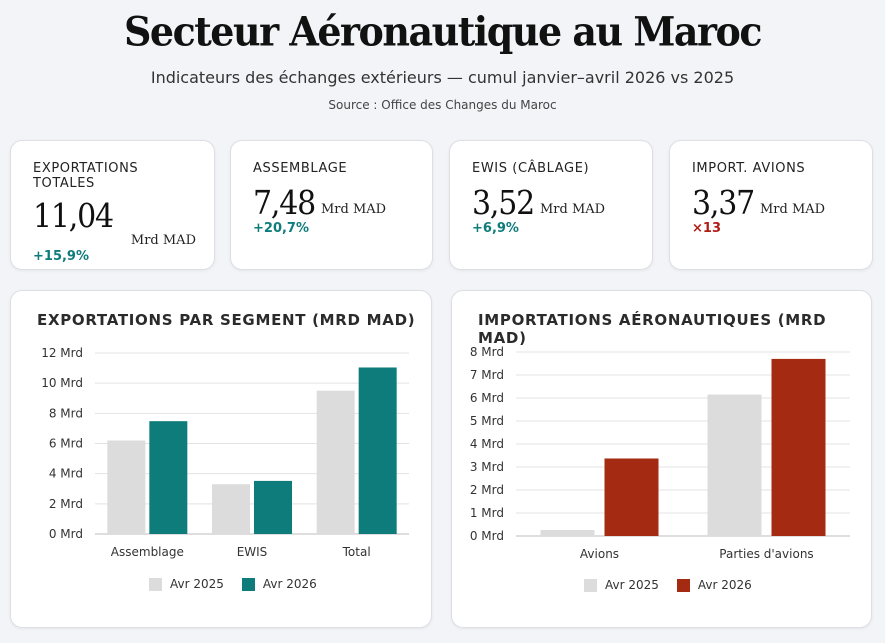 This screenshot has height=643, width=885. Describe the element at coordinates (281, 228) in the screenshot. I see `kpi-delta: +20,7%` at that location.